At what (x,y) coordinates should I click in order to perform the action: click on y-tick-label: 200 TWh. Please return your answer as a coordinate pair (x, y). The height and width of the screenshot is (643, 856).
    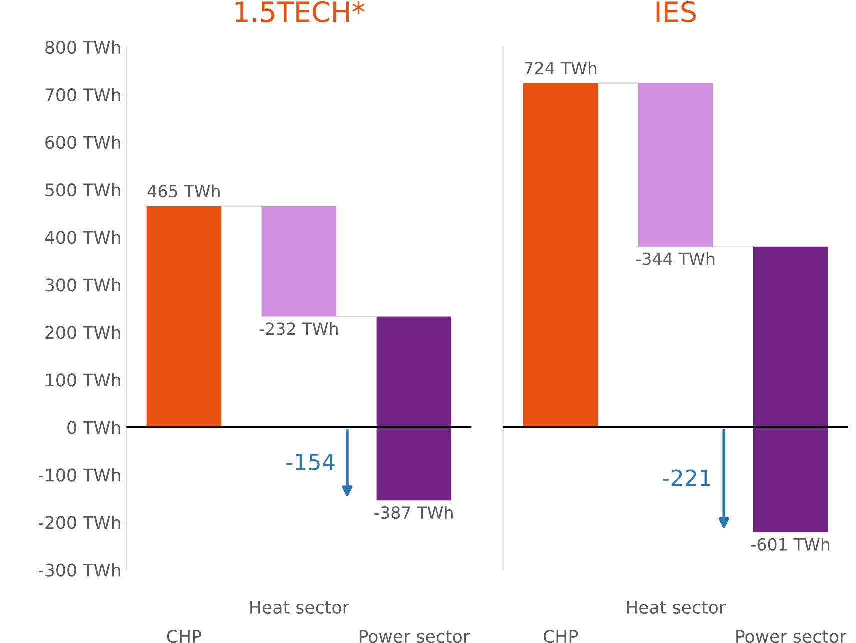
    Looking at the image, I should click on (83, 333).